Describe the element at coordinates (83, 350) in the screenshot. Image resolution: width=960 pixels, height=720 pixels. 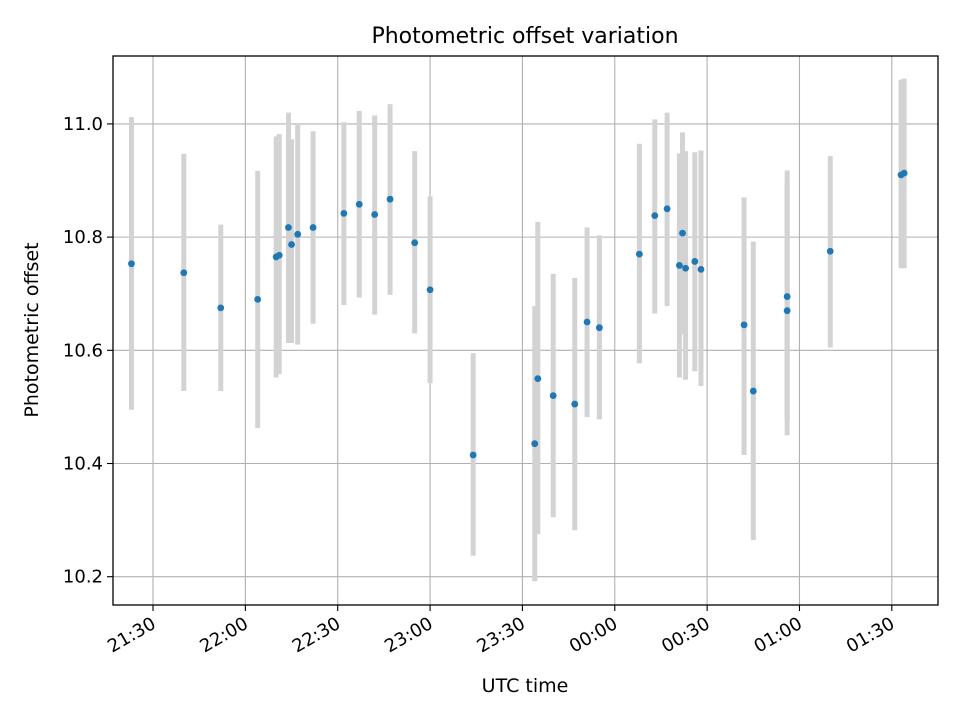
I see `y-tick-label: 10.6` at that location.